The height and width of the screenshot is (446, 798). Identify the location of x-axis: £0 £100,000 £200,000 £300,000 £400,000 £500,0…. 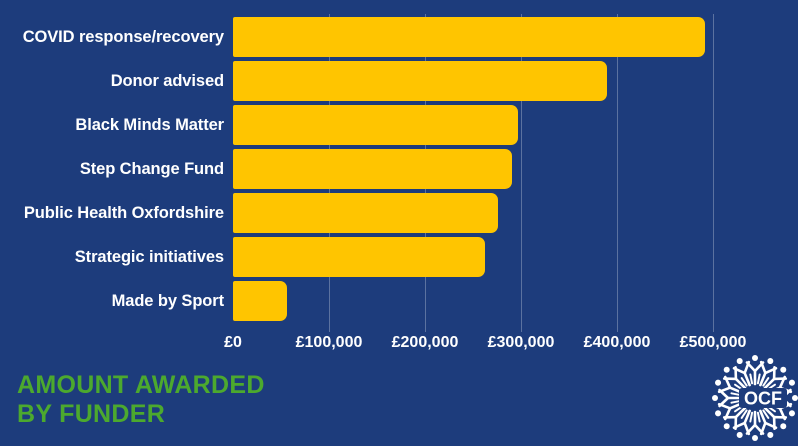
(510, 345).